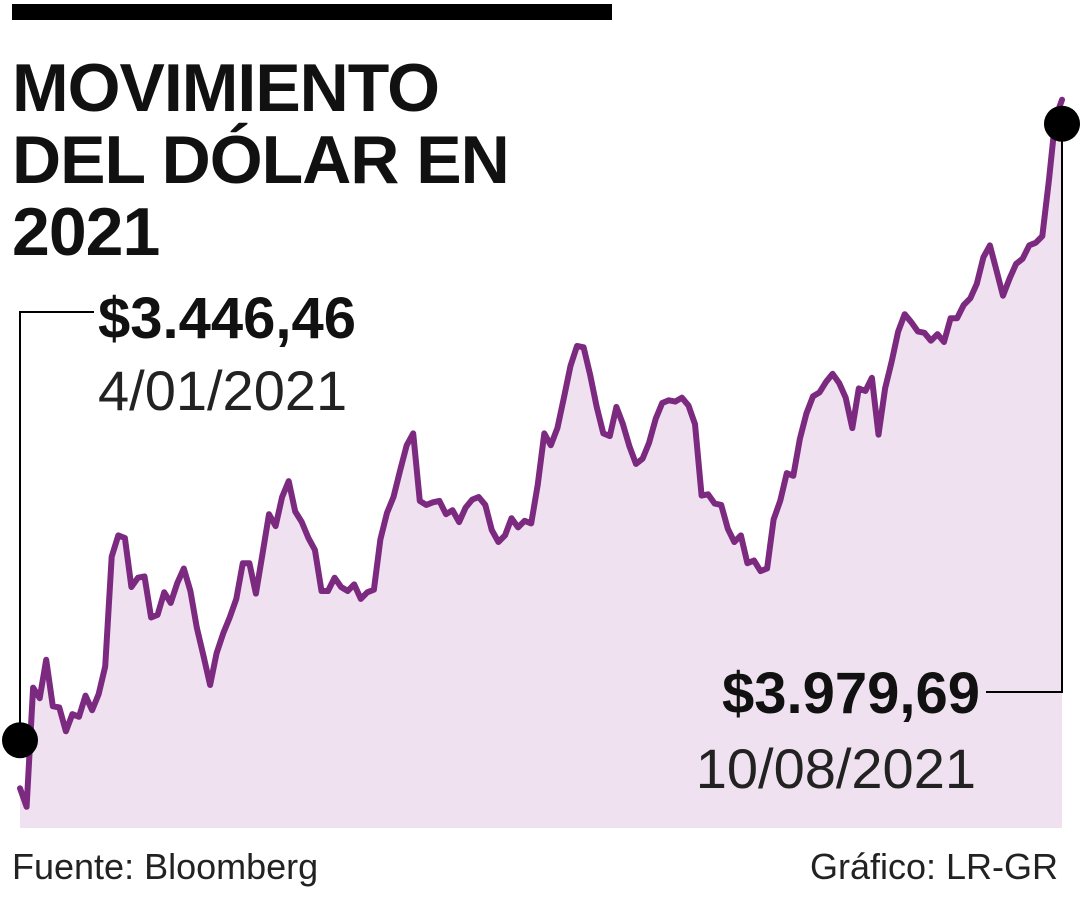  Describe the element at coordinates (20, 740) in the screenshot. I see `start-marker` at that location.